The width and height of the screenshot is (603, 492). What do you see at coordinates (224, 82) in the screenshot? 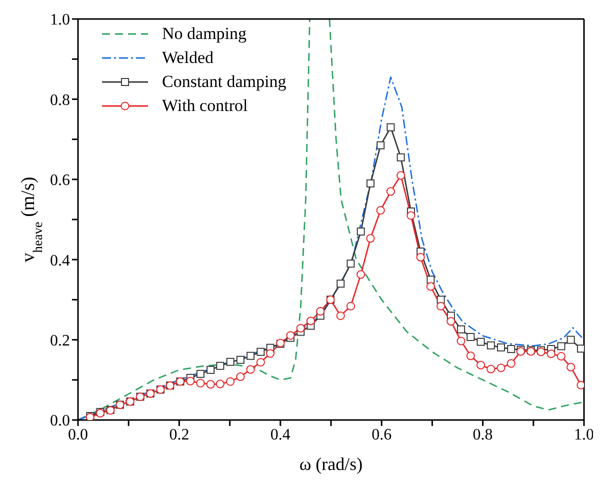
I see `legend-label: Constant damping` at bounding box center [224, 82].